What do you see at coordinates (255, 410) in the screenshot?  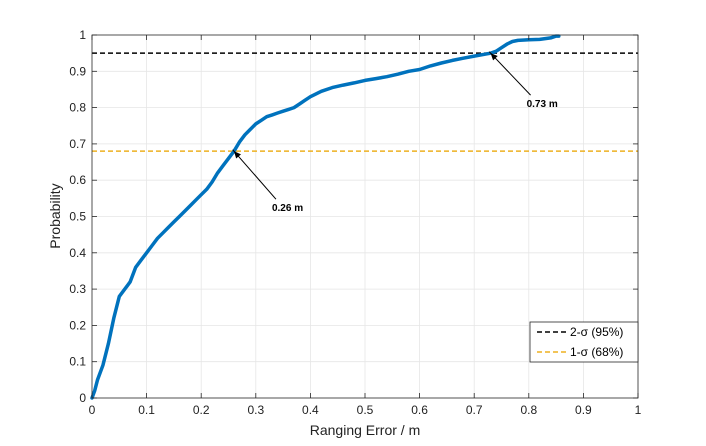 I see `x-tick-label: 0.3` at bounding box center [255, 410].